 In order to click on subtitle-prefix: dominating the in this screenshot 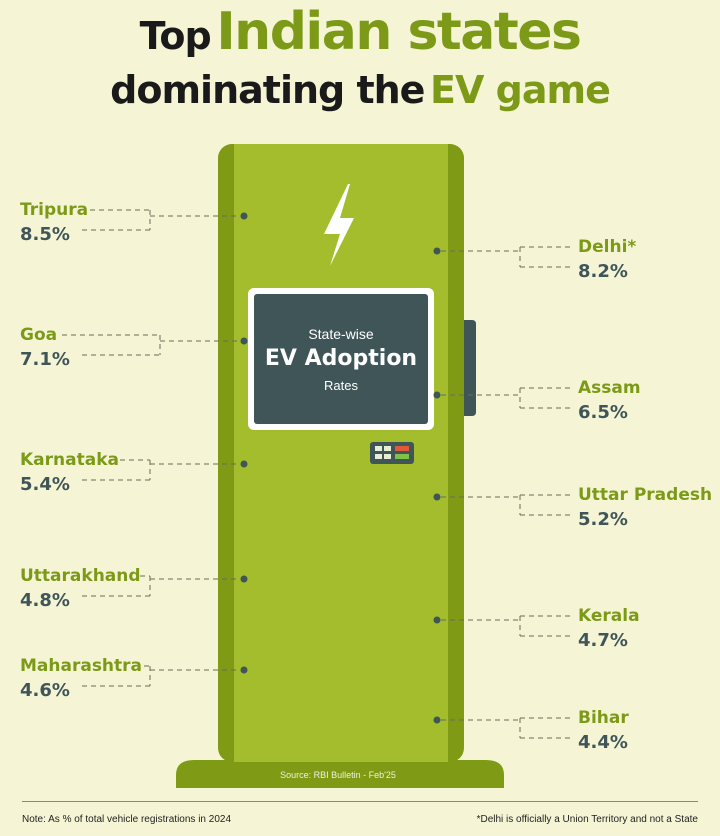, I will do `click(267, 90)`.